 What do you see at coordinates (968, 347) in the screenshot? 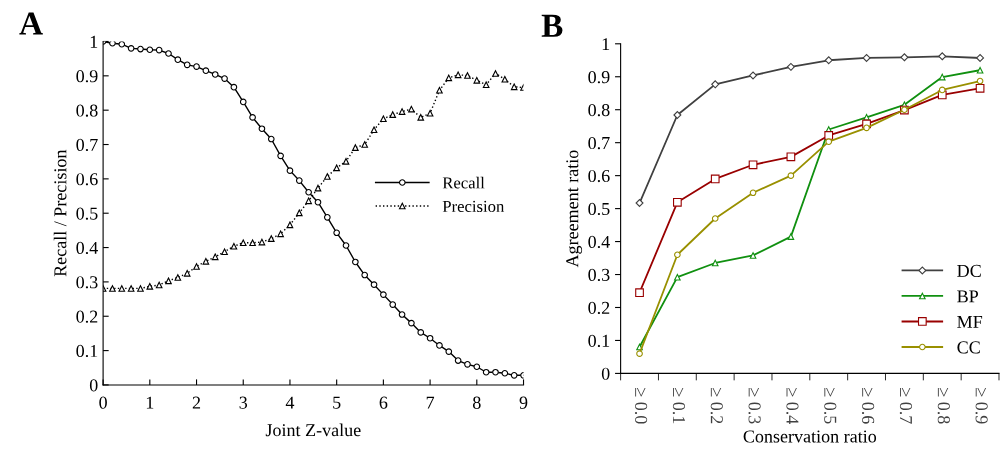
I see `legend-label: CC` at bounding box center [968, 347].